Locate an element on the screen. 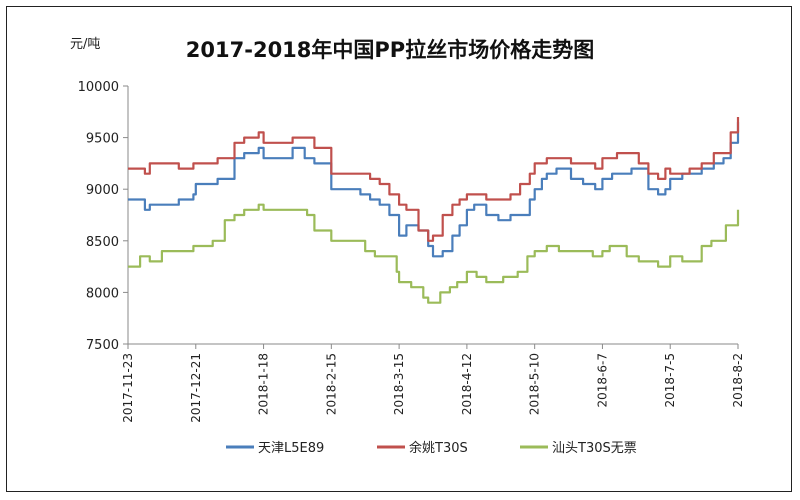 Image resolution: width=800 pixels, height=500 pixels. y-tick-label: 7500 is located at coordinates (102, 345).